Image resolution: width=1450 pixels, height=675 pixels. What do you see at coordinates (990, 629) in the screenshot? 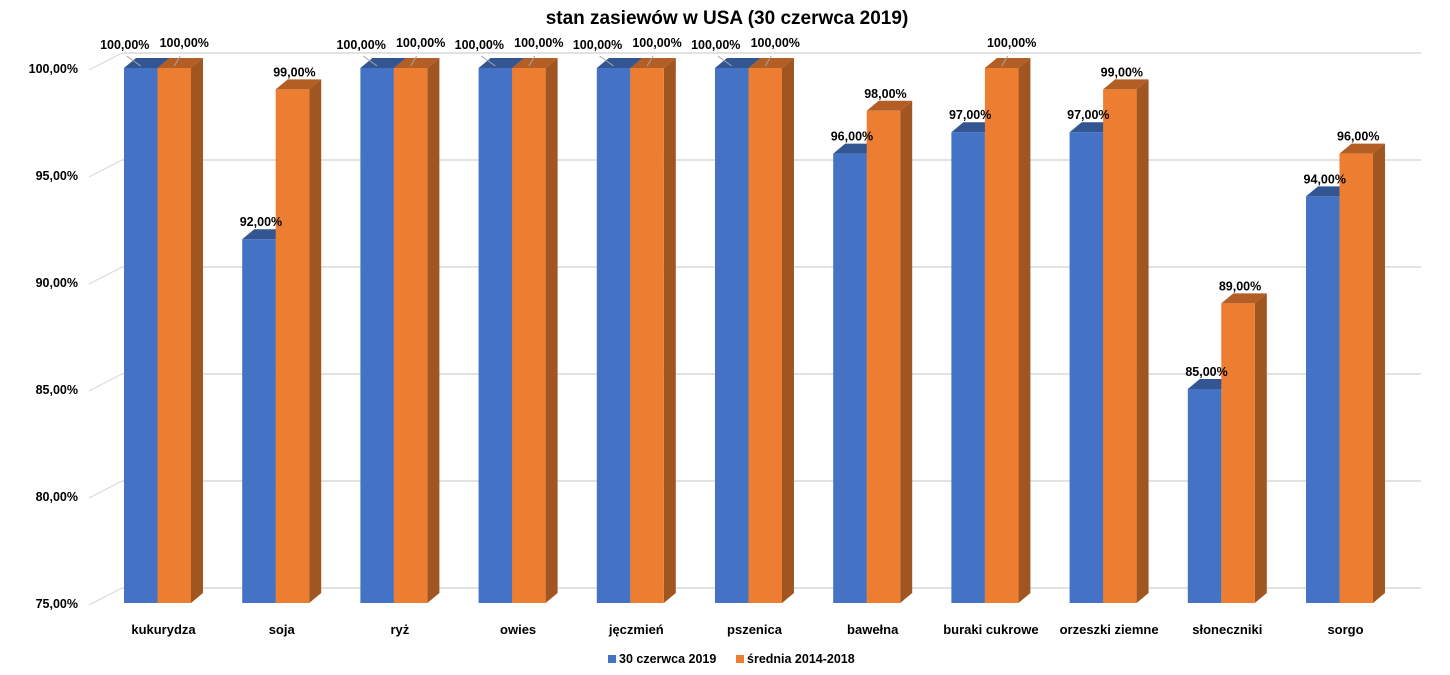
I see `x-category-label: buraki cukrowe` at bounding box center [990, 629].